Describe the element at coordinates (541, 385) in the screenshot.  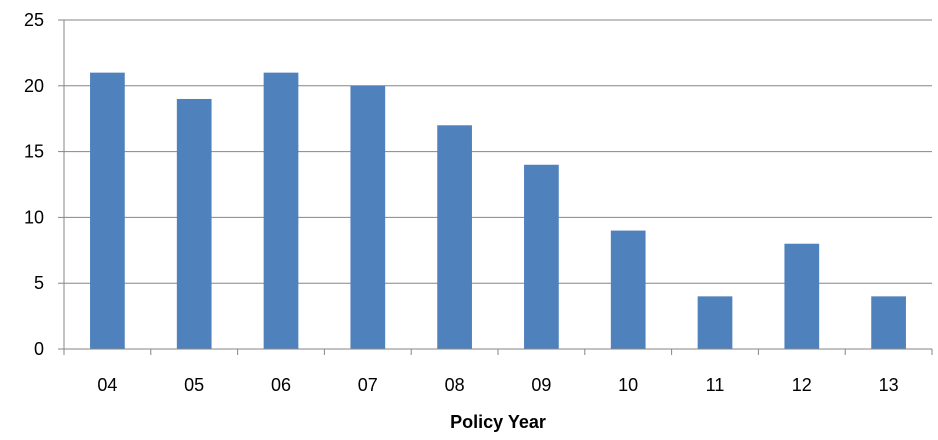
I see `x-tick-label: 09` at that location.